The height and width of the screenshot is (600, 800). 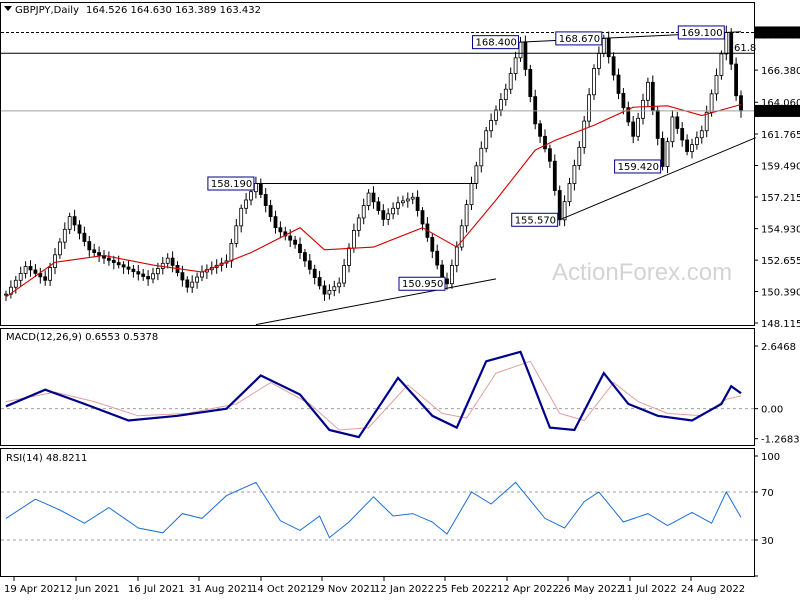 What do you see at coordinates (745, 48) in the screenshot?
I see `fib-61-8-label: 61.8` at bounding box center [745, 48].